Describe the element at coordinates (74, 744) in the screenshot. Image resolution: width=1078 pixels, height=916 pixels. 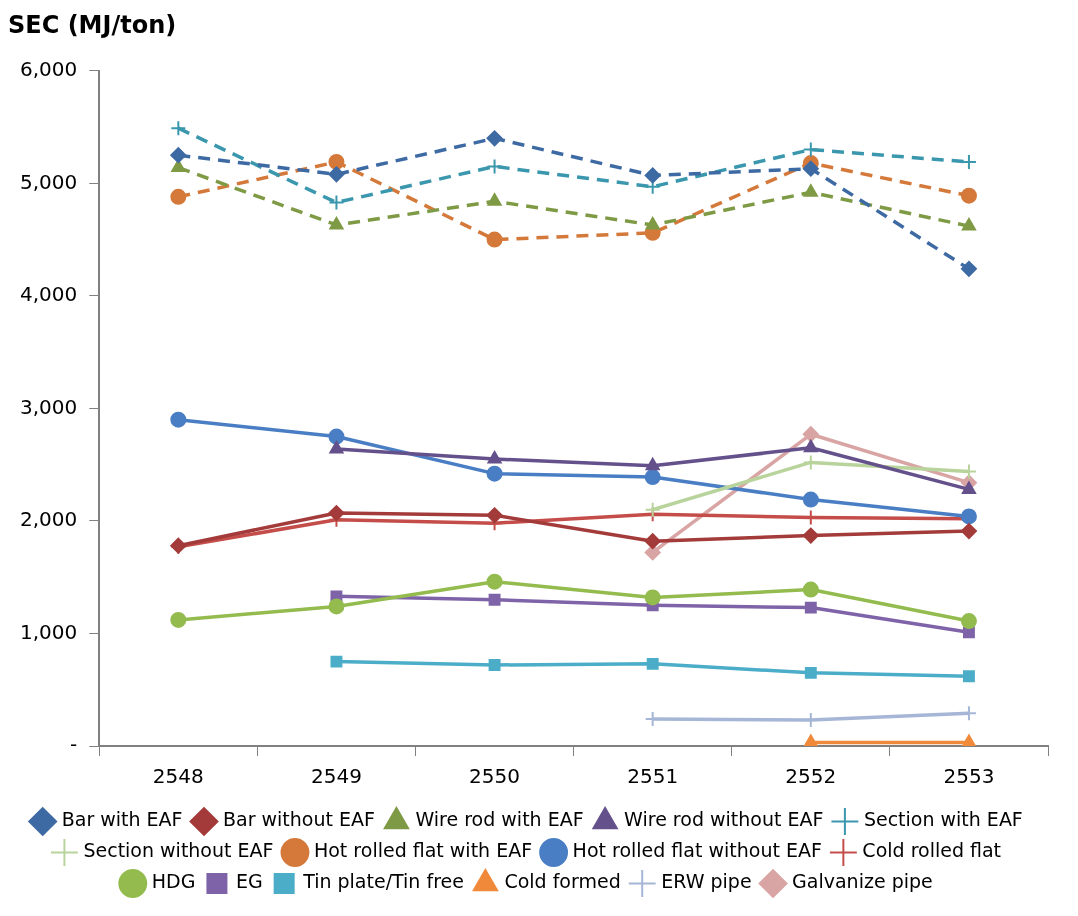
I see `y-tick-label: -` at that location.